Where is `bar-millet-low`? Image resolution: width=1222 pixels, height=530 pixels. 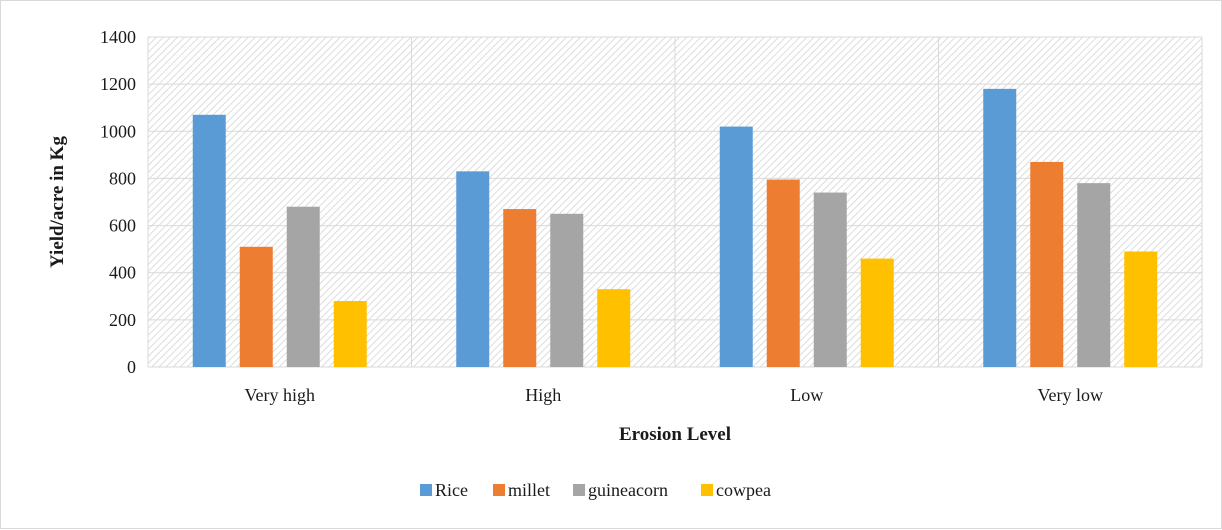
bar-millet-low is located at coordinates (783, 273).